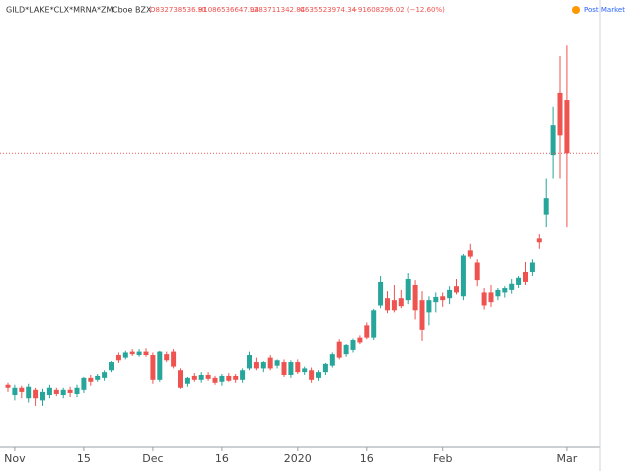  I want to click on open-value: O832738536.91, so click(178, 10).